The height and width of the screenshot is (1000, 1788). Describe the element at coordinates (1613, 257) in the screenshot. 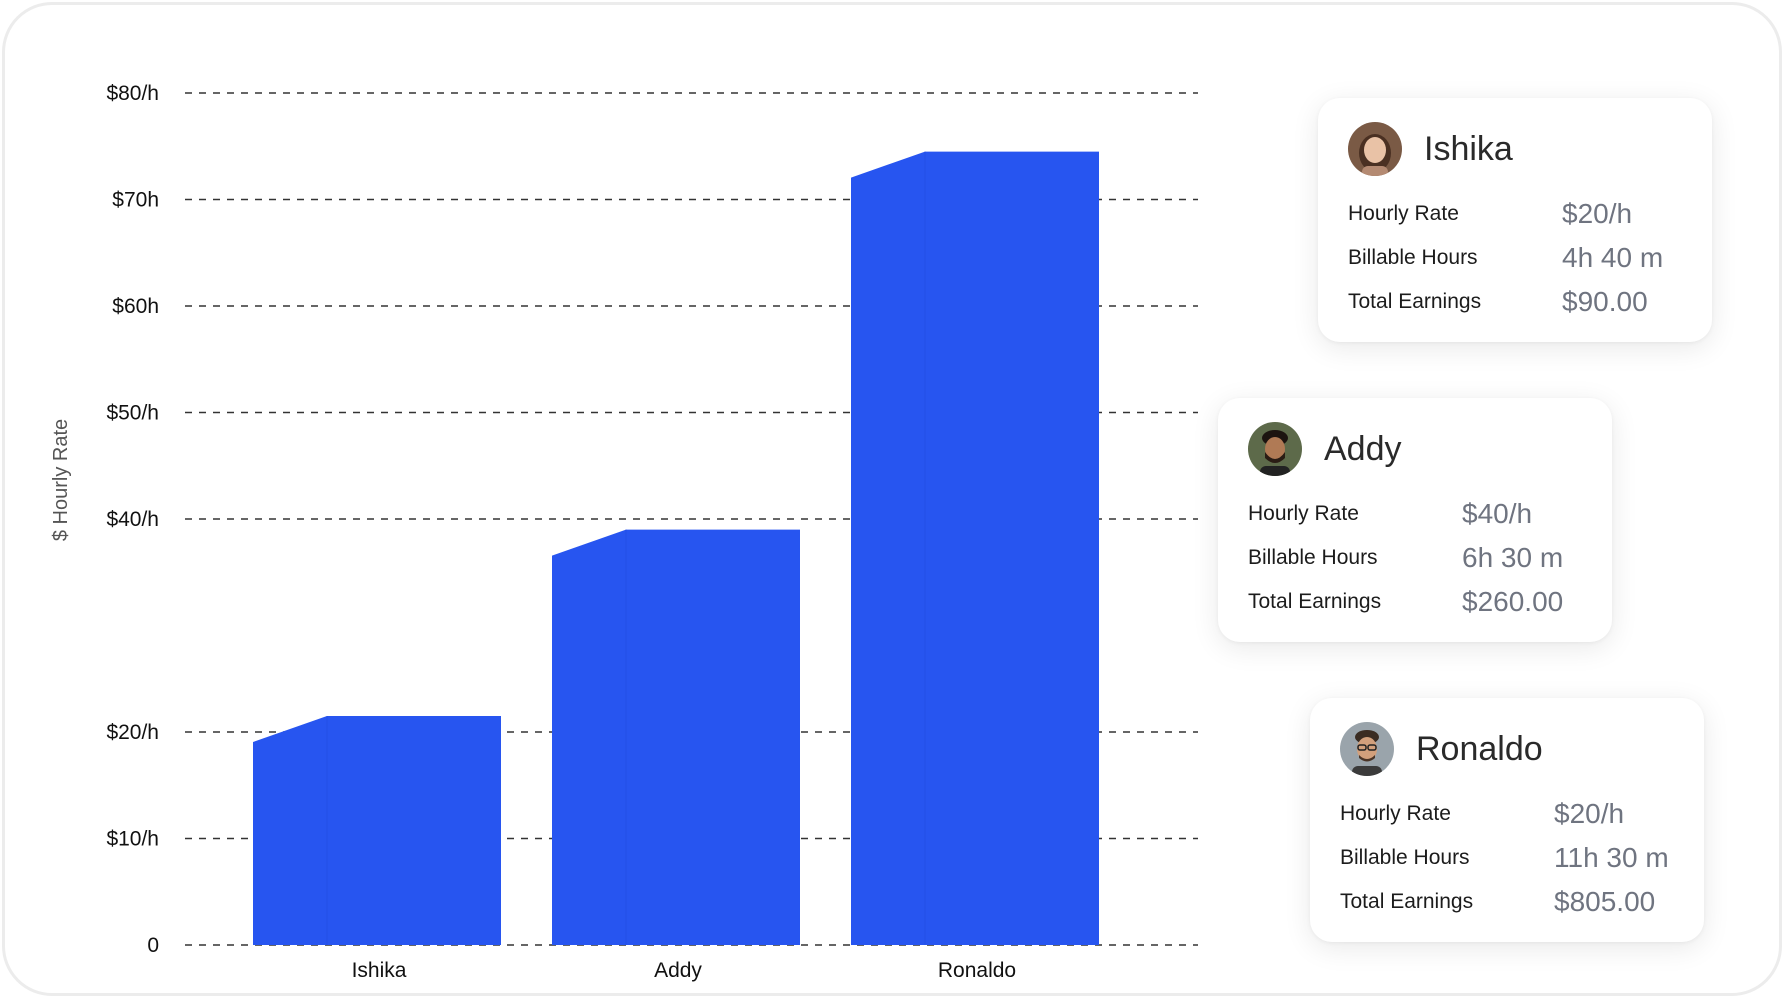

I see `row-value: 4h 40 m` at that location.